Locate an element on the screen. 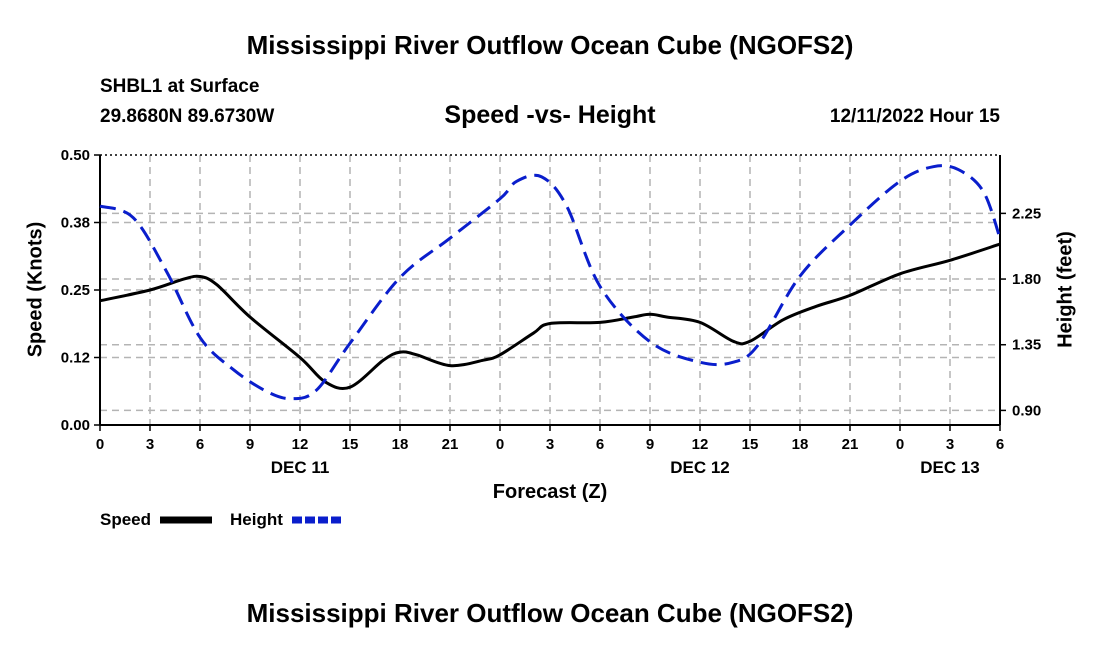 This screenshot has height=650, width=1100. station-label: SHBL1 at Surface is located at coordinates (180, 86).